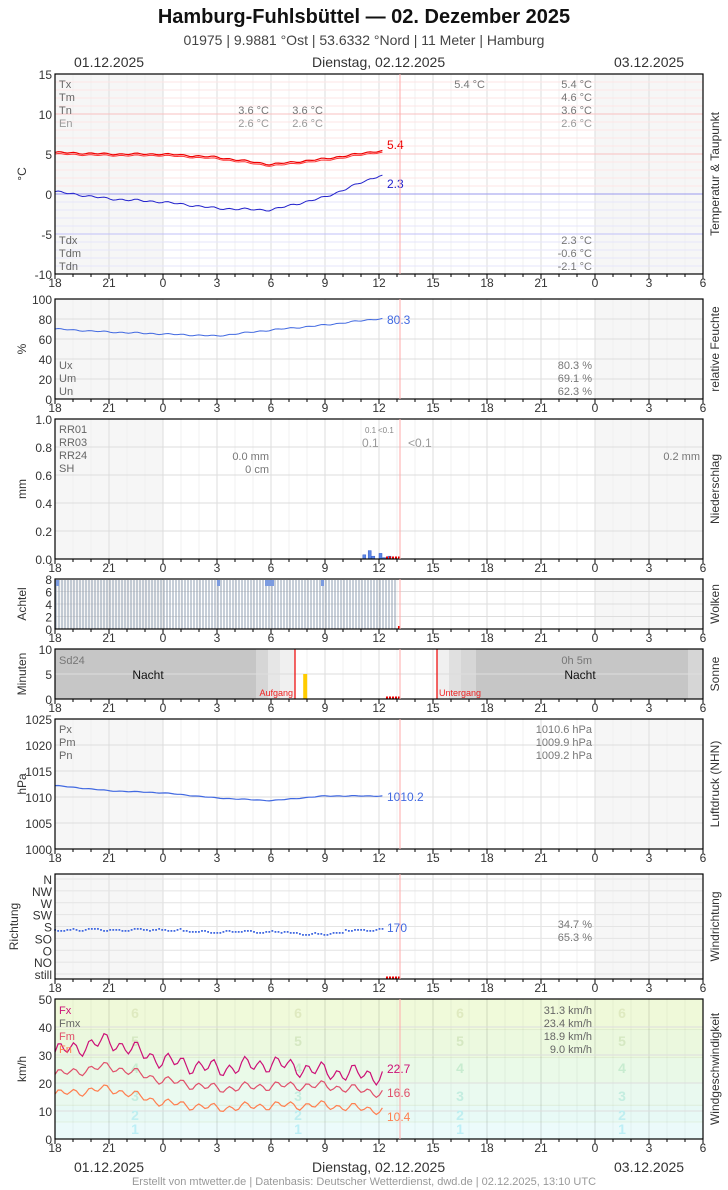 The height and width of the screenshot is (1190, 728). Describe the element at coordinates (575, 267) in the screenshot. I see `summary-value: -2.1 °C` at that location.